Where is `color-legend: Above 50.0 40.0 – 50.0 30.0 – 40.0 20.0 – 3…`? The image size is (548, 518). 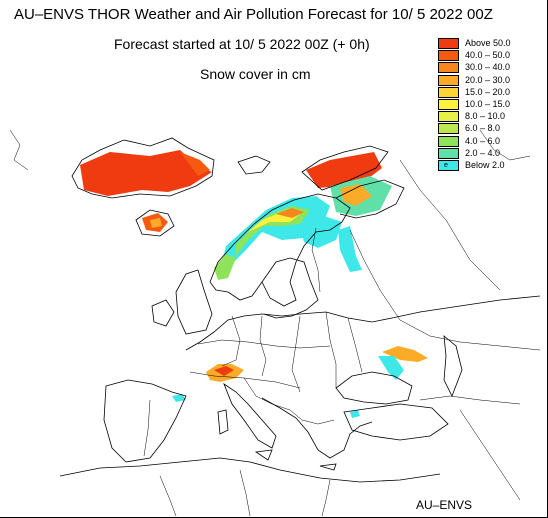 color-legend: Above 50.0 40.0 – 50.0 30.0 – 40.0 20.0 – 3… is located at coordinates (491, 104).